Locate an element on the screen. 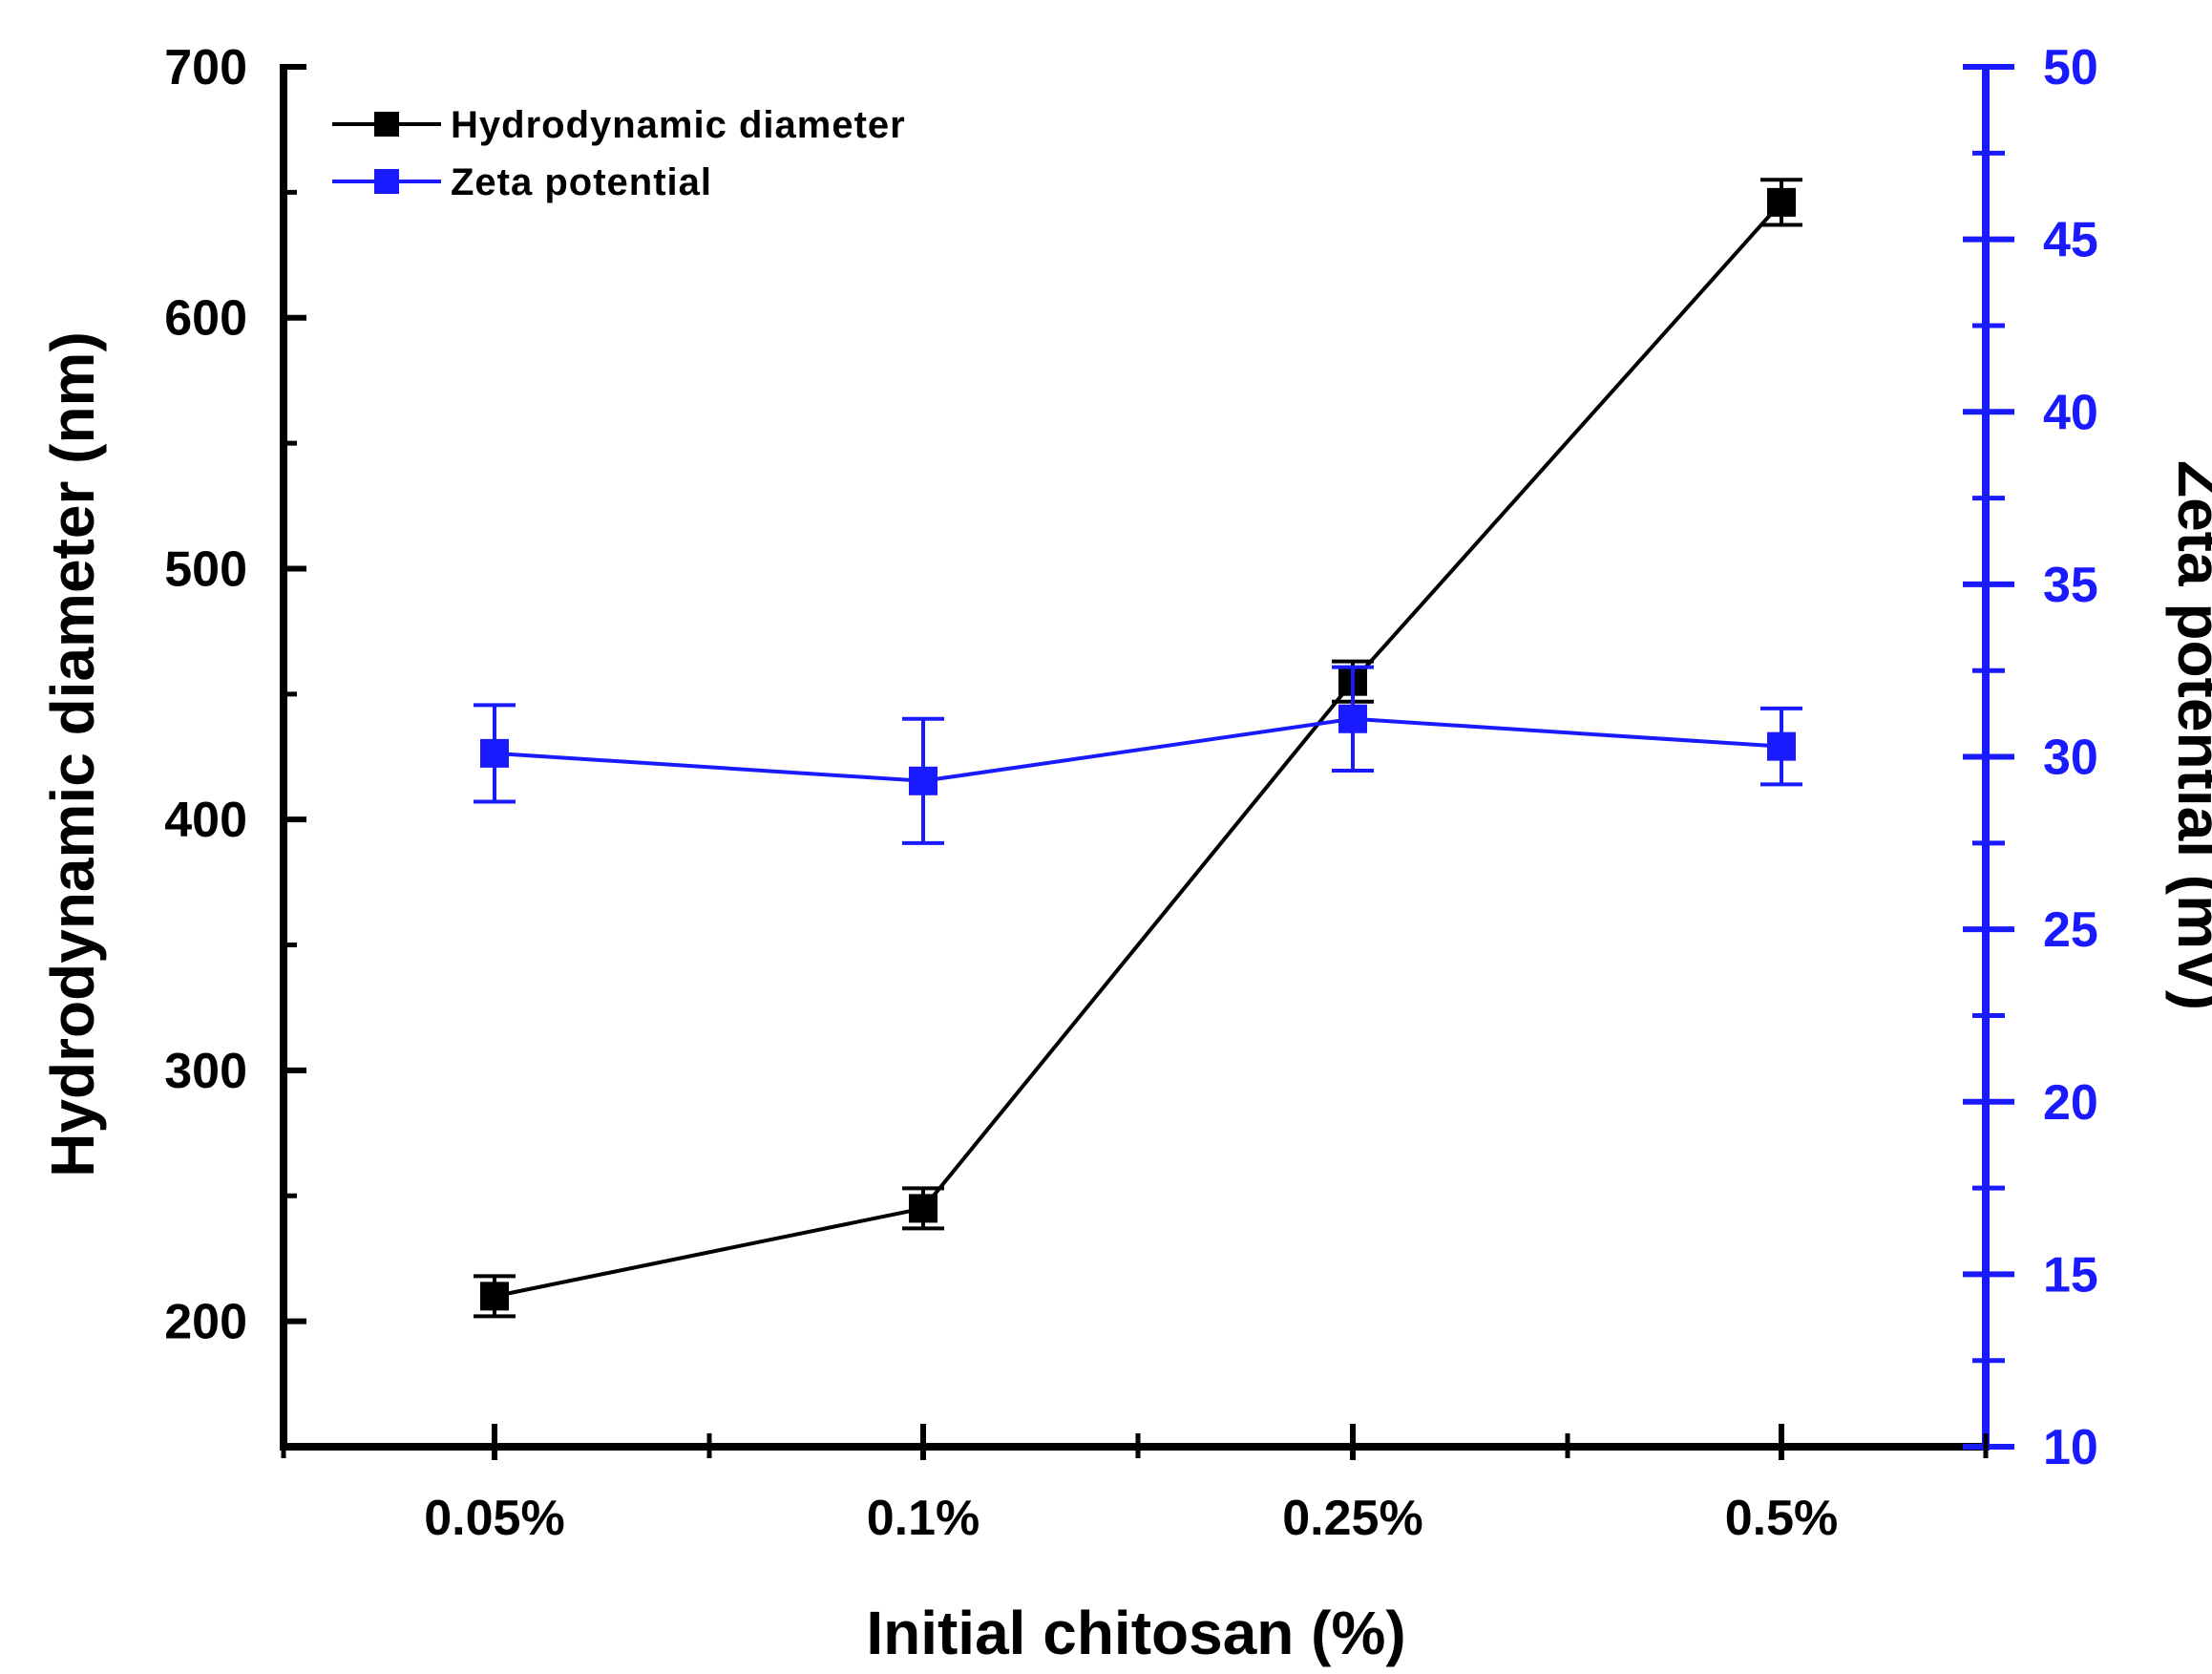 Image resolution: width=2212 pixels, height=1674 pixels. x-axis-title: Initial chitosan (%) is located at coordinates (1135, 1633).